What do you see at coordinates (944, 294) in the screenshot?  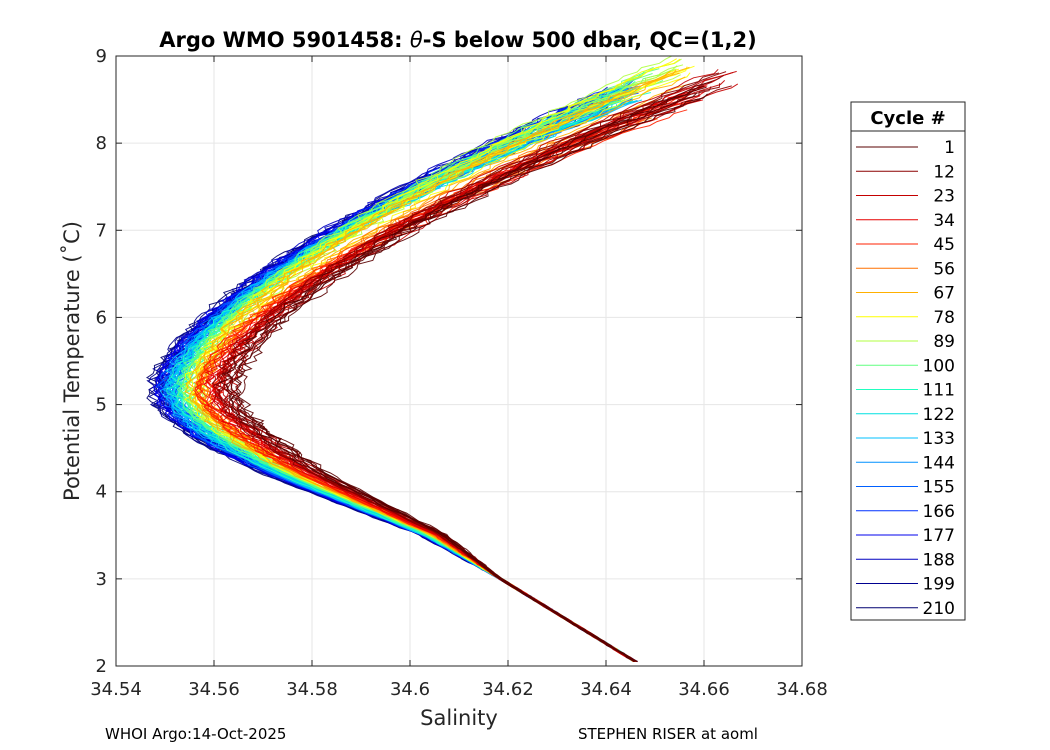 I see `legend-label-cycle-67: 67` at bounding box center [944, 294].